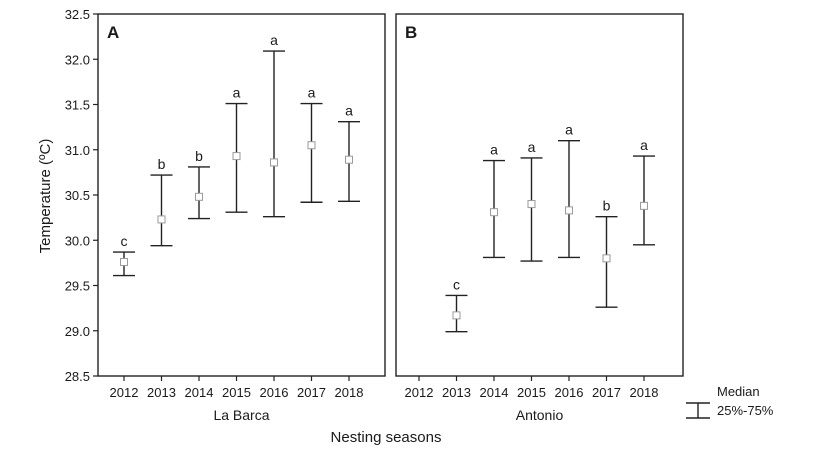 This screenshot has height=460, width=825. Describe the element at coordinates (540, 415) in the screenshot. I see `x-axis-title: Antonio` at that location.